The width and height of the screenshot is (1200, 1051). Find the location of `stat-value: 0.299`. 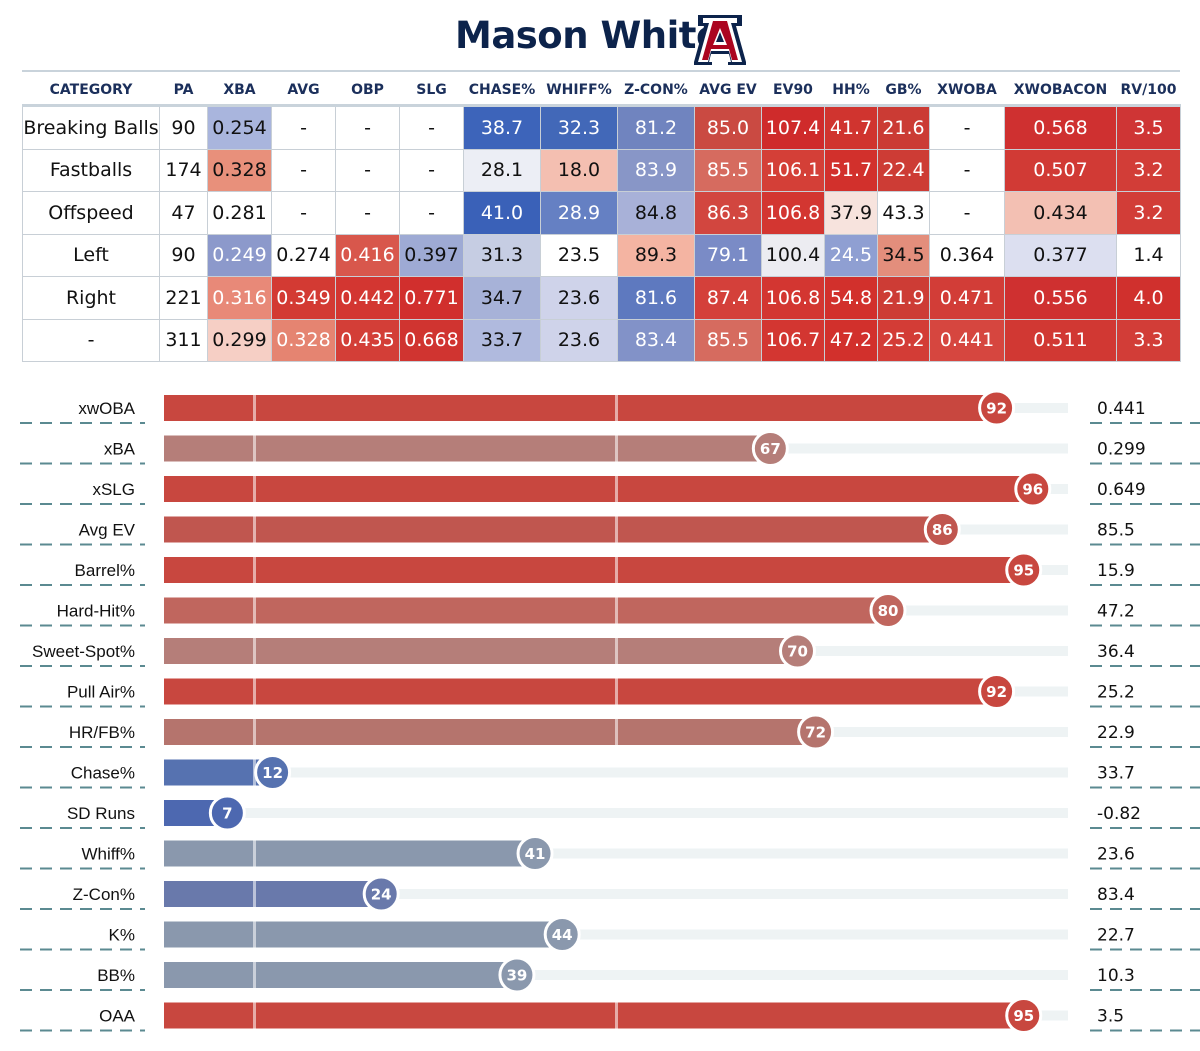

stat-value: 0.299 is located at coordinates (1121, 450).